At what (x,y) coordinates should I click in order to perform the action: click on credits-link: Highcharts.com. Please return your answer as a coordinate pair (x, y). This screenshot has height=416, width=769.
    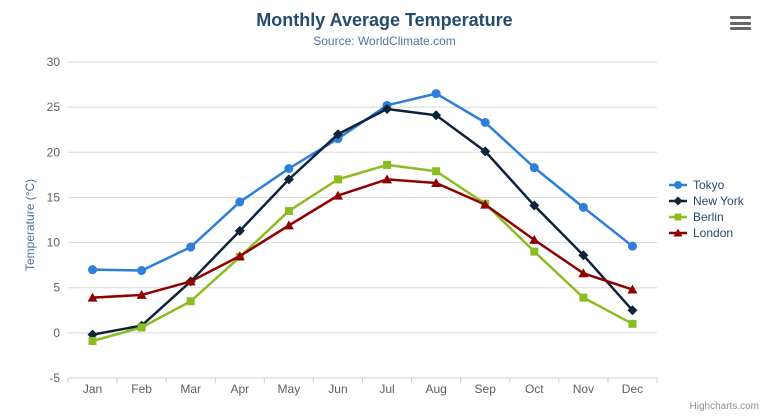
    Looking at the image, I should click on (724, 406).